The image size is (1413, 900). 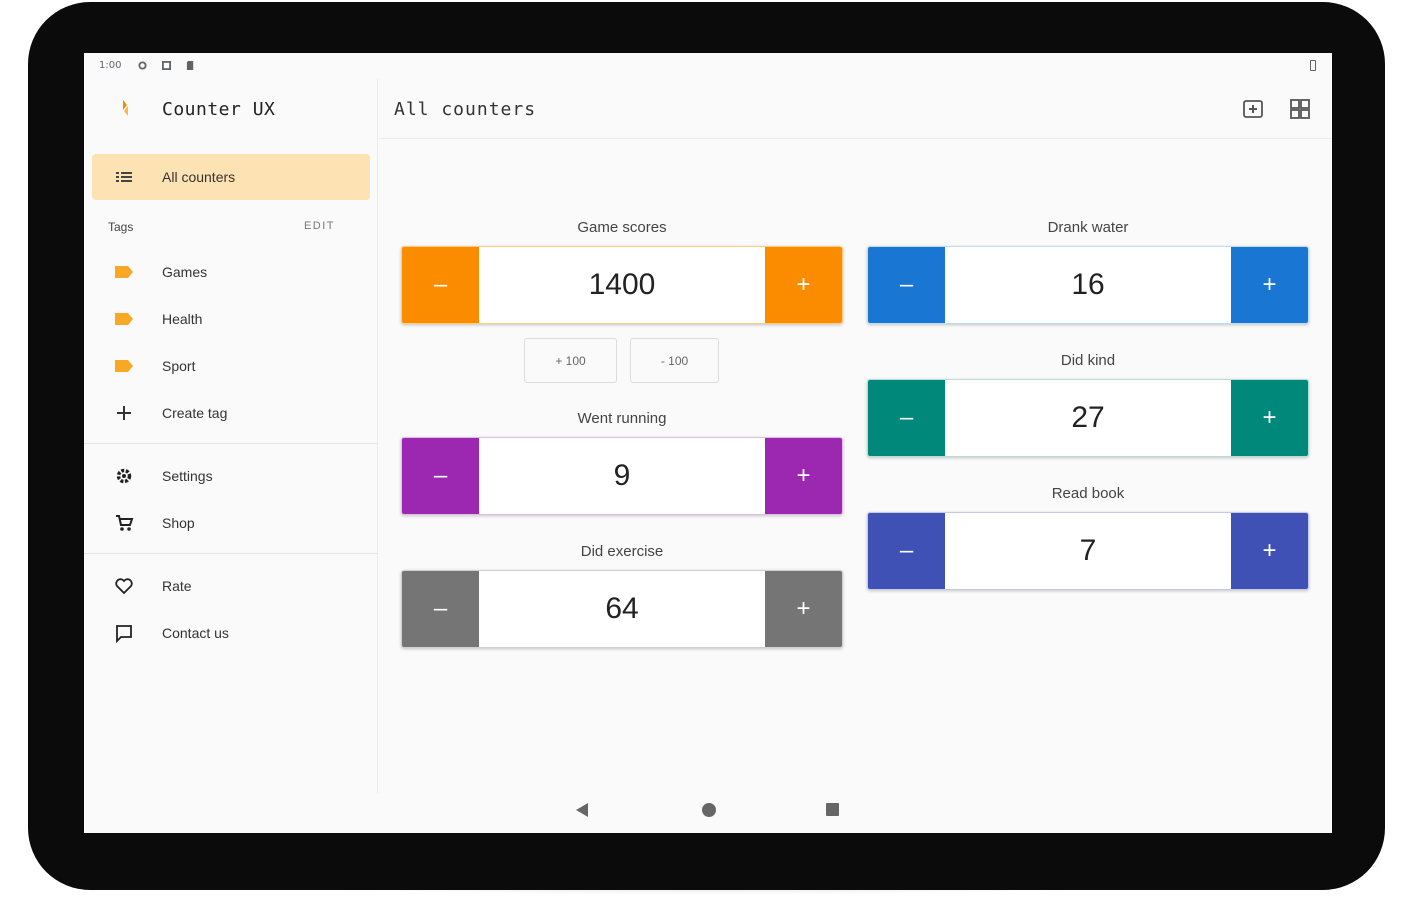 I want to click on counter-value: 7, so click(x=1088, y=550).